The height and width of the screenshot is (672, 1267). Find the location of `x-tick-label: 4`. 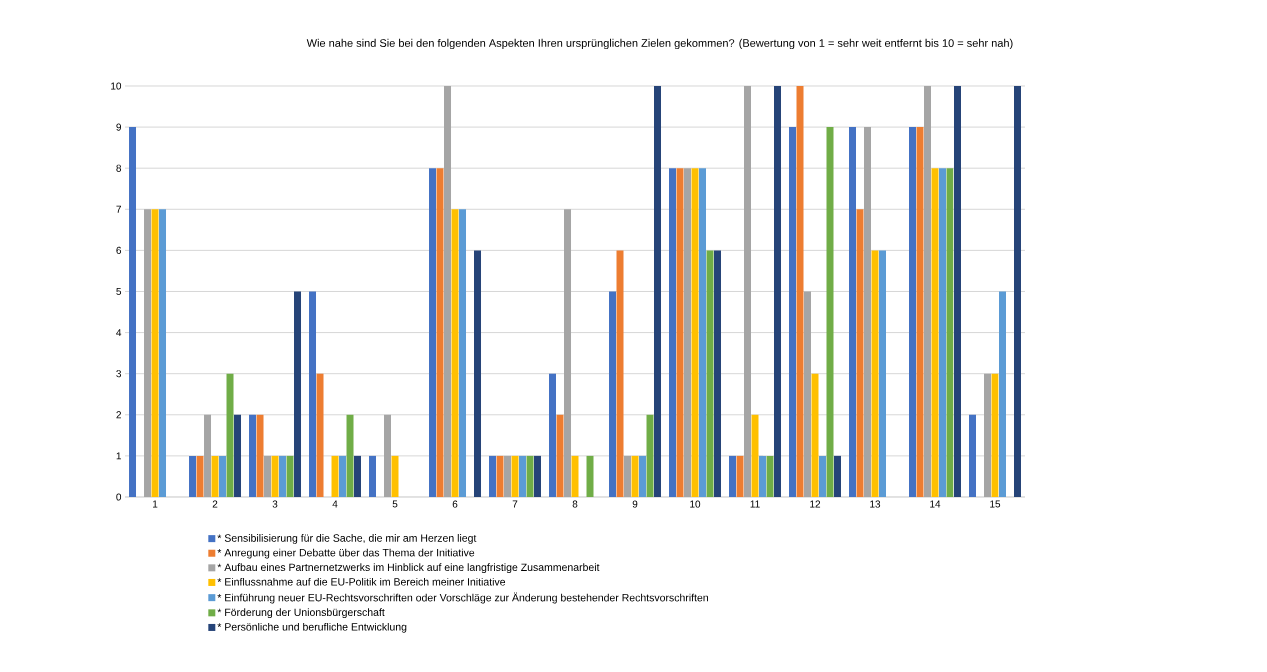

x-tick-label: 4 is located at coordinates (335, 504).